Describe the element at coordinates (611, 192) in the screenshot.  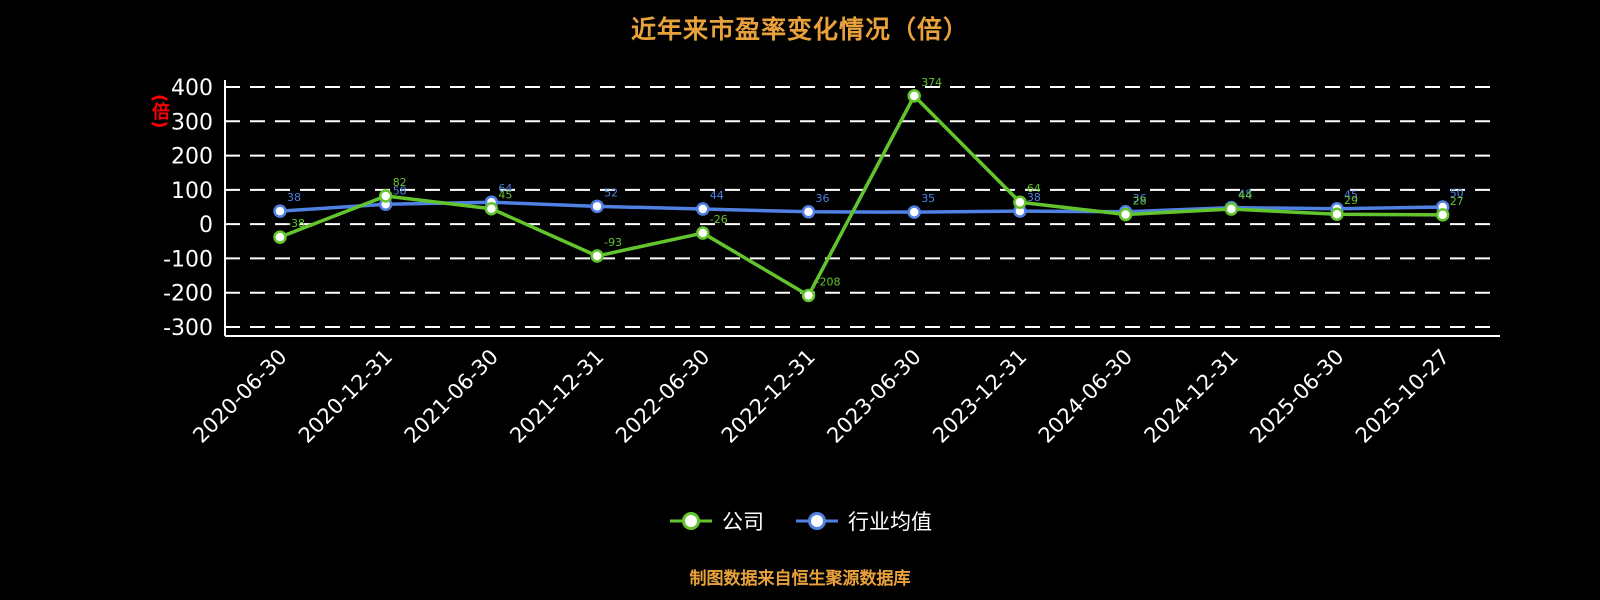
I see `industry-value-label: 52` at that location.